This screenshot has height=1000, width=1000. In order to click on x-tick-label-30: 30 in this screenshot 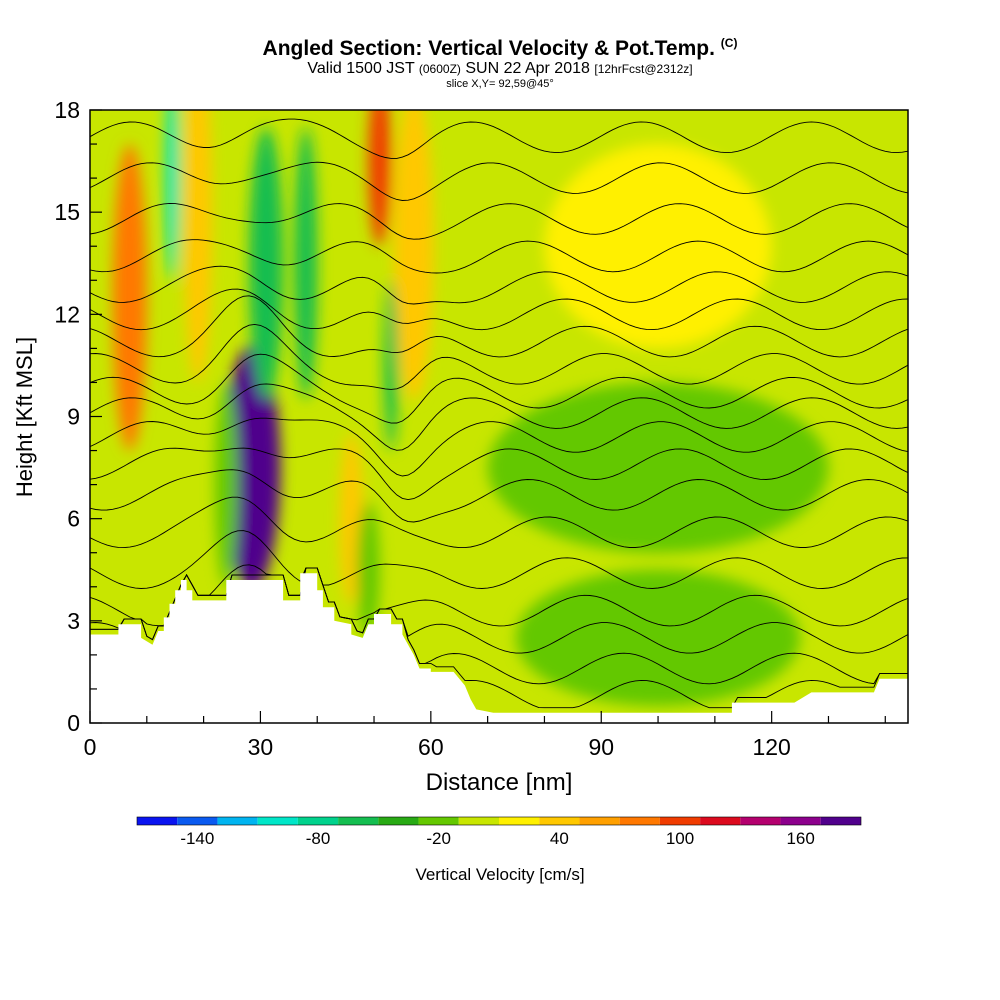, I will do `click(261, 747)`.